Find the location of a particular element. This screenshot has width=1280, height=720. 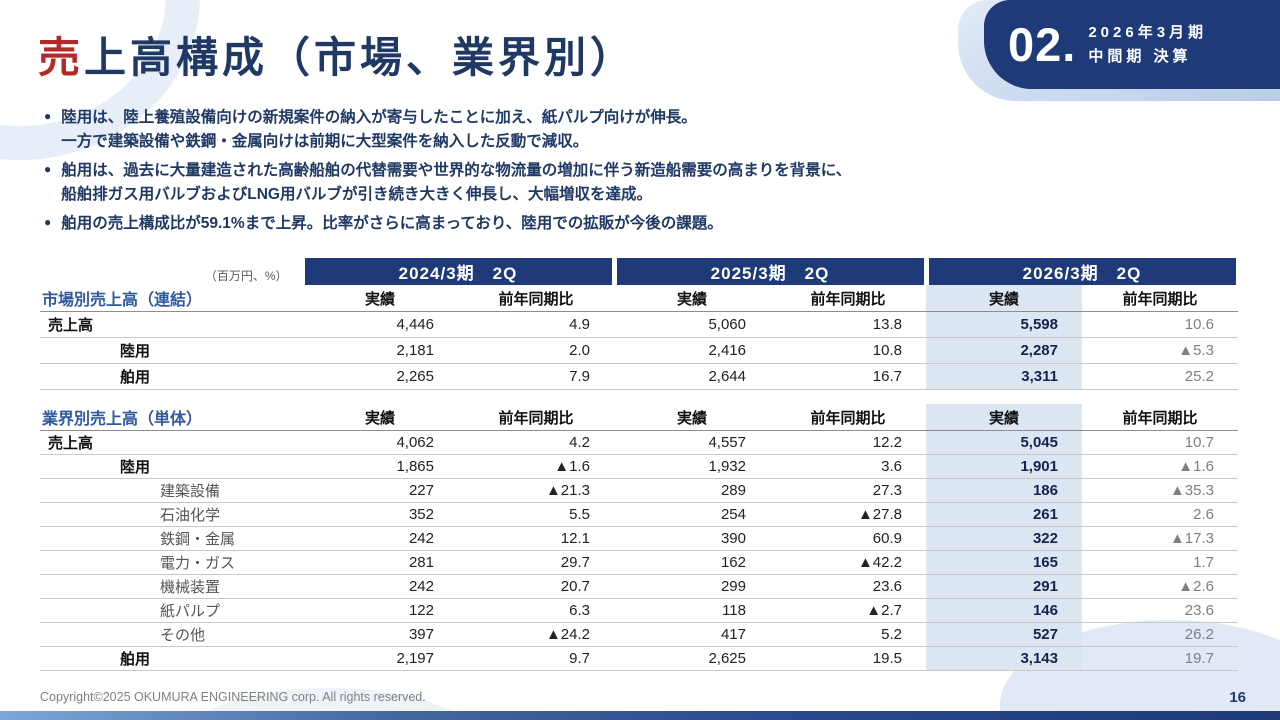

value-cell: 13.8 is located at coordinates (848, 324).